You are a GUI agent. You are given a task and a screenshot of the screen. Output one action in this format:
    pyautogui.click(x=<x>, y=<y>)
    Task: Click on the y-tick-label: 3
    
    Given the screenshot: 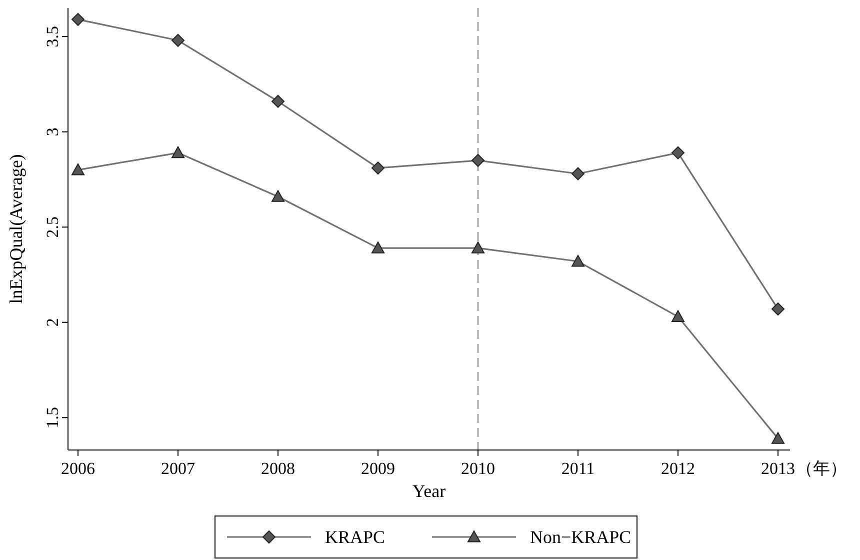 What is the action you would take?
    pyautogui.click(x=52, y=132)
    